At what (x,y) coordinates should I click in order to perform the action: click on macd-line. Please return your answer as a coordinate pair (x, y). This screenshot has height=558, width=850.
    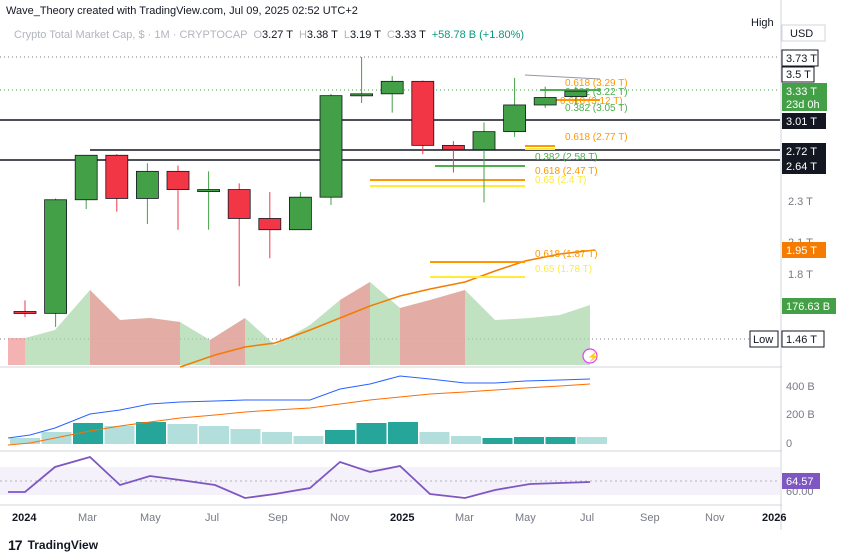
    Looking at the image, I should click on (299, 407).